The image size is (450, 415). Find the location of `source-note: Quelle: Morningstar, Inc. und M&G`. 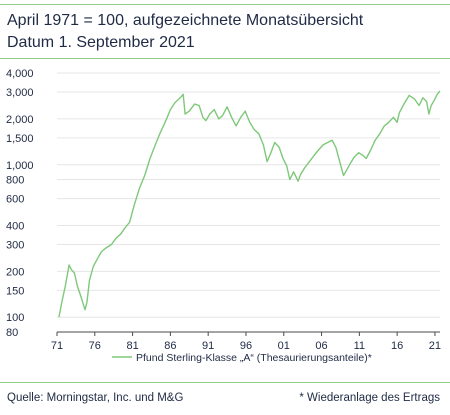

source-note: Quelle: Morningstar, Inc. und M&G is located at coordinates (95, 398).